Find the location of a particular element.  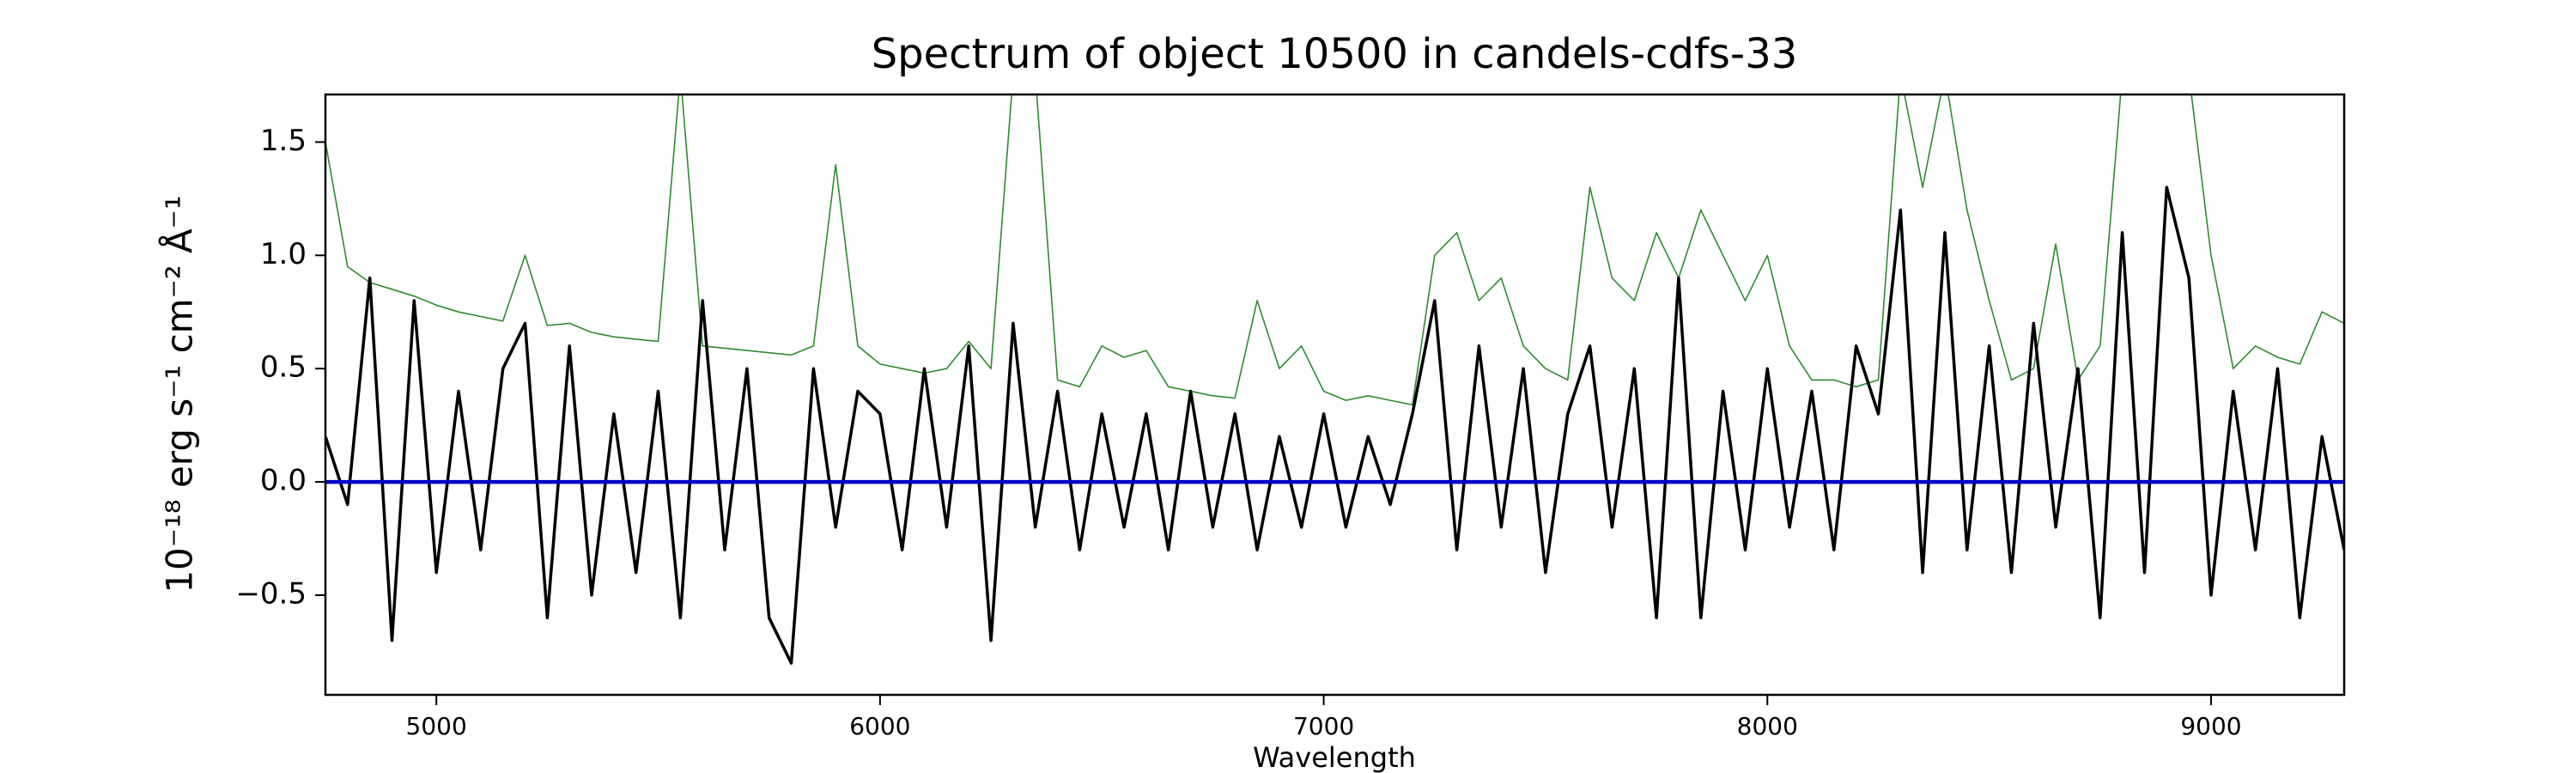

y-axis-label: 10⁻¹⁸ erg s⁻¹ cm⁻² Å⁻¹ is located at coordinates (180, 394).